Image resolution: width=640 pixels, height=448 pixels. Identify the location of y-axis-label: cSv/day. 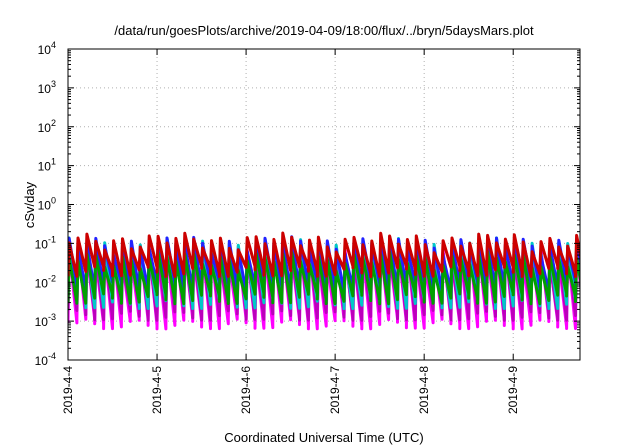
(29, 204).